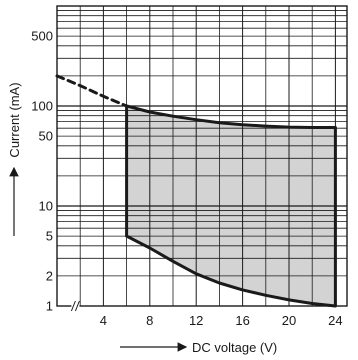 This screenshot has height=360, width=358. I want to click on y-tick-label: 1, so click(49, 306).